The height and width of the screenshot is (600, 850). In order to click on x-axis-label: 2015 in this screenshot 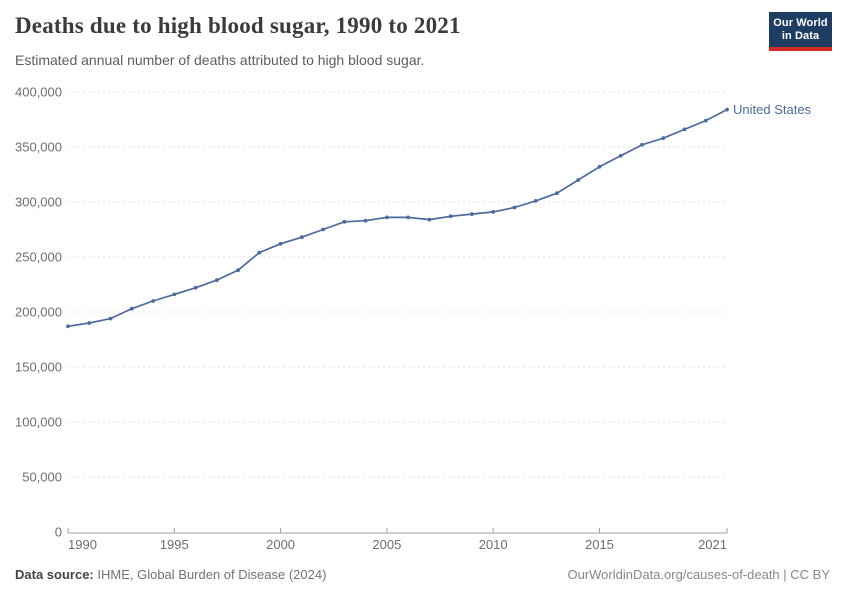, I will do `click(599, 544)`.